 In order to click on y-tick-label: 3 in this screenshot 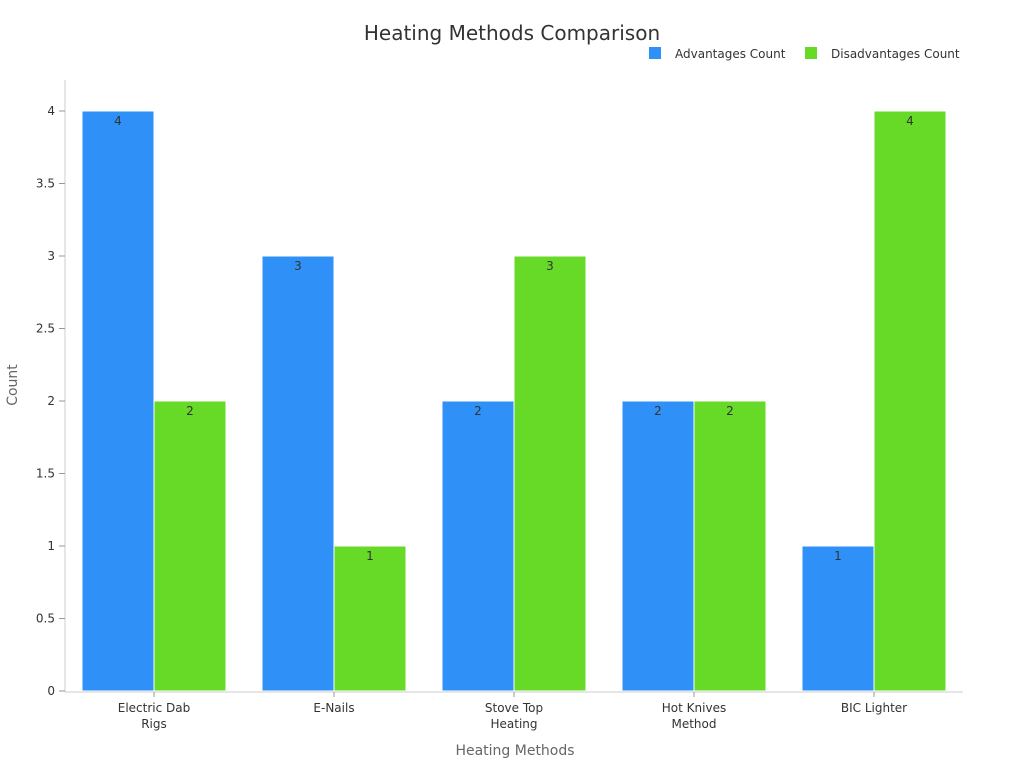, I will do `click(51, 256)`.